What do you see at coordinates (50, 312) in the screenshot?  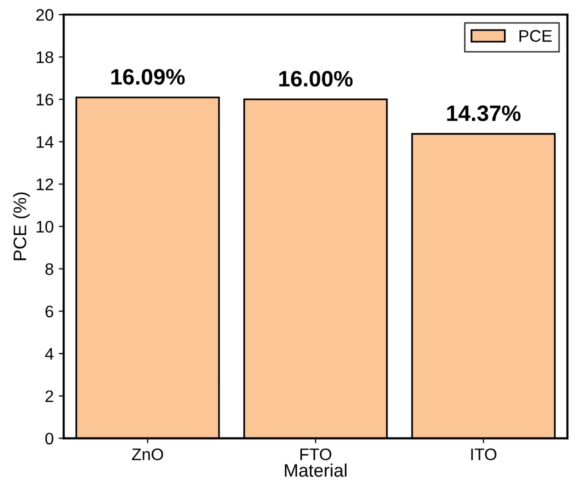 I see `y-tick-label: 6` at bounding box center [50, 312].